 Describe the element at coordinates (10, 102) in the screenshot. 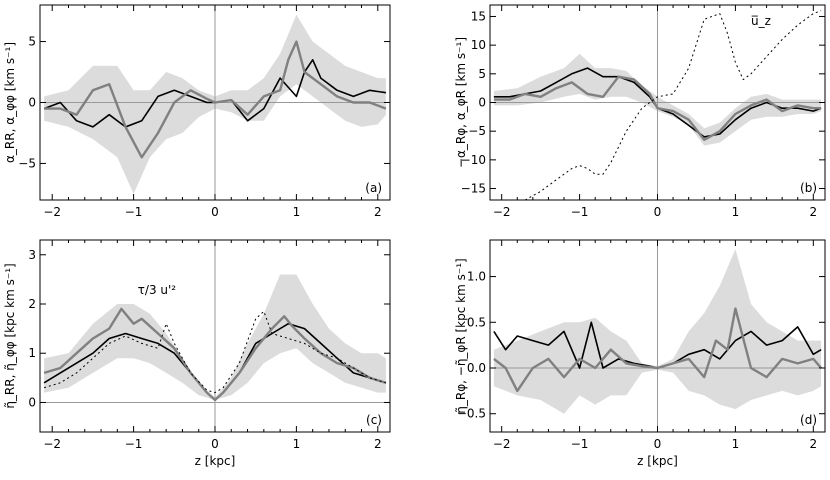

I see `y-axis-label: α_RR, α_φφ [km s⁻¹]` at that location.